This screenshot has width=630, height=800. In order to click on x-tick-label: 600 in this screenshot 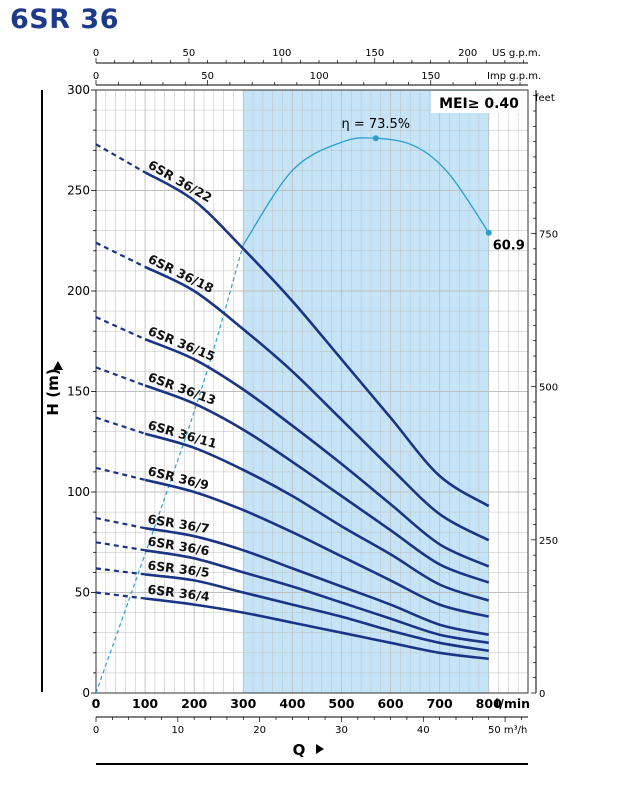, I will do `click(390, 703)`.